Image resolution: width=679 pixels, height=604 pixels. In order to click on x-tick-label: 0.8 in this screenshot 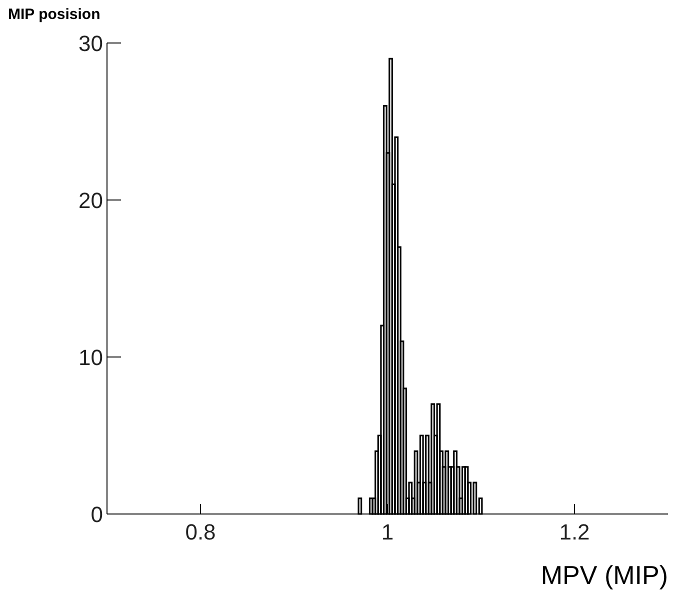, I will do `click(200, 532)`.